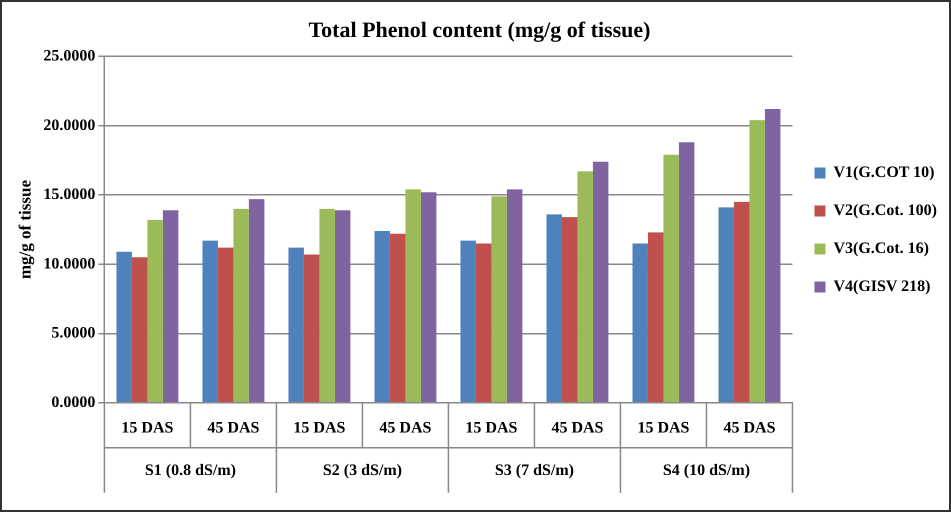  What do you see at coordinates (69, 125) in the screenshot?
I see `y-tick-label: 20.0000` at bounding box center [69, 125].